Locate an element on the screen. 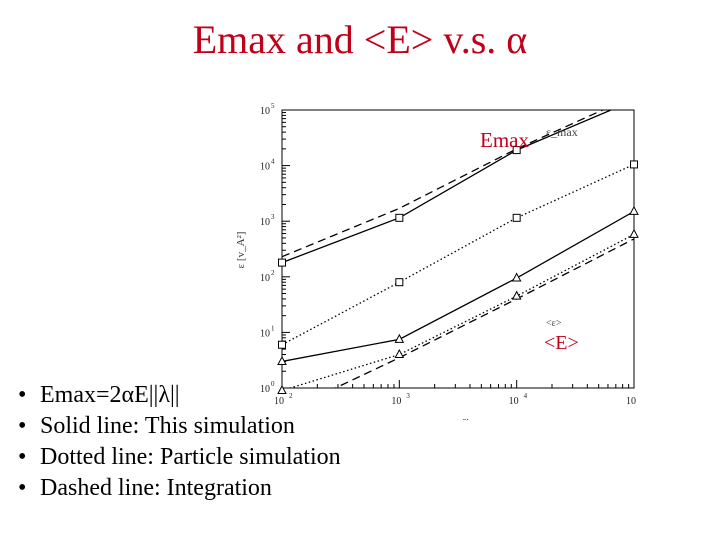 This screenshot has width=720, height=540. series-line-solid-square is located at coordinates (447, 187).